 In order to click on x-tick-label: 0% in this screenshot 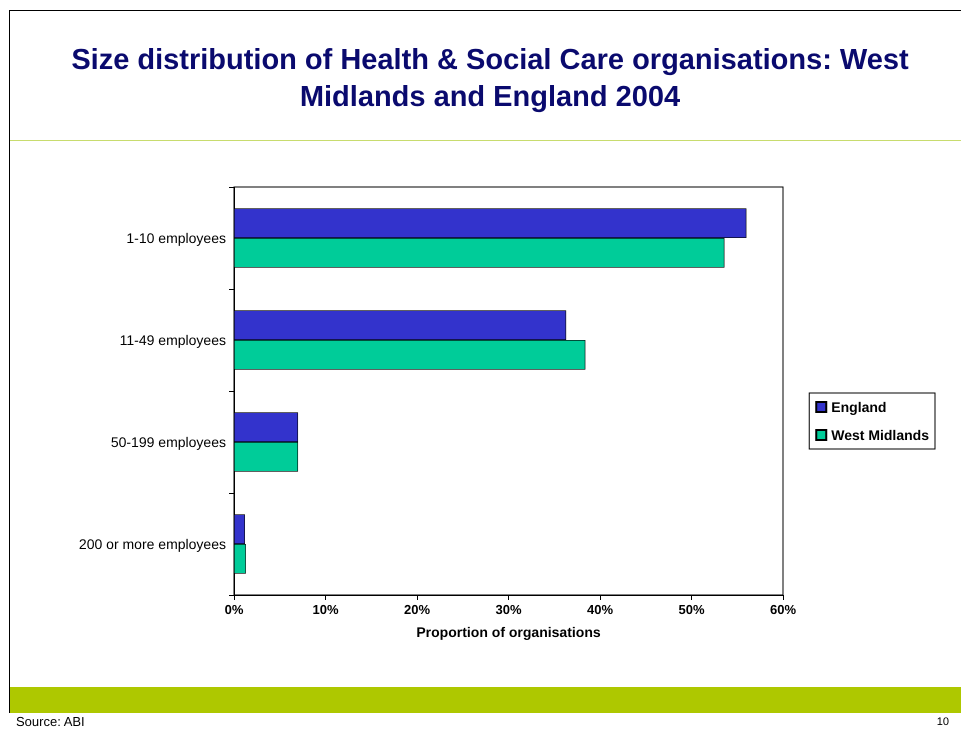, I will do `click(234, 609)`.